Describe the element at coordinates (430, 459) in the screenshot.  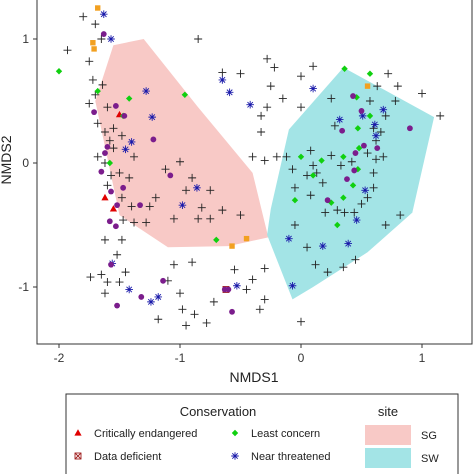
I see `legend-label-site-sw: SW` at that location.